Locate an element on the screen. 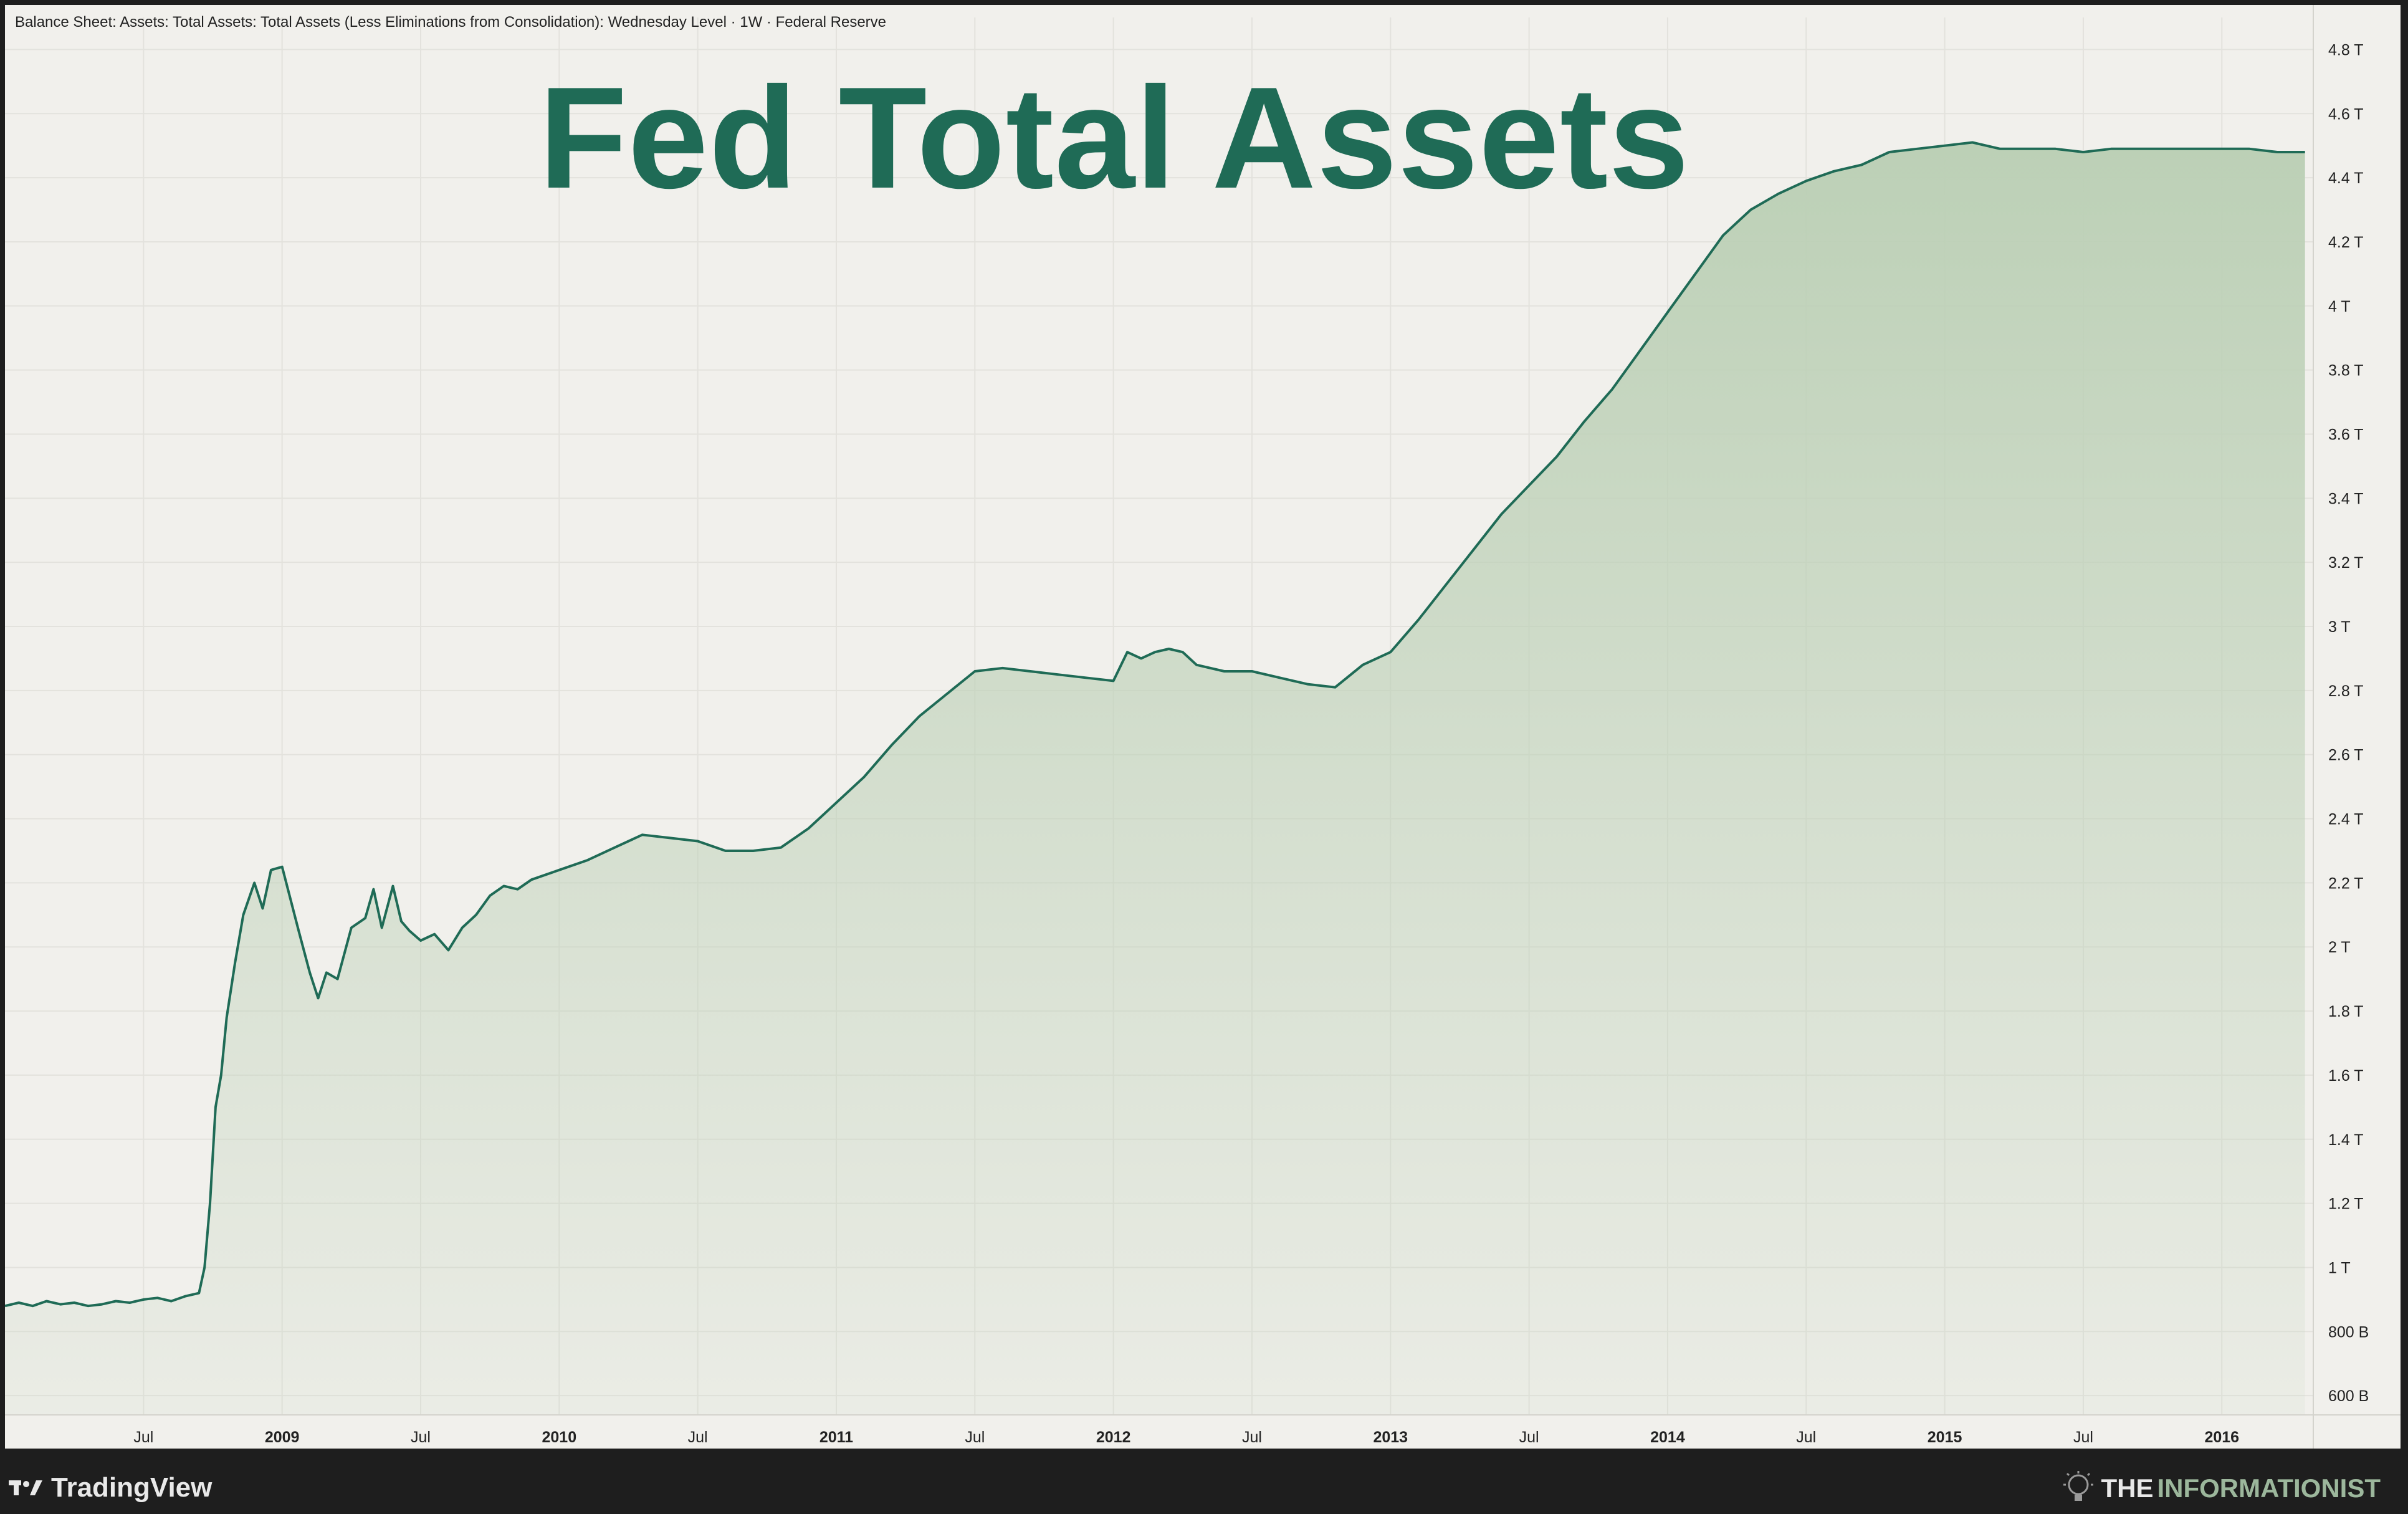  x-tick-label: 2016 is located at coordinates (2221, 1437).